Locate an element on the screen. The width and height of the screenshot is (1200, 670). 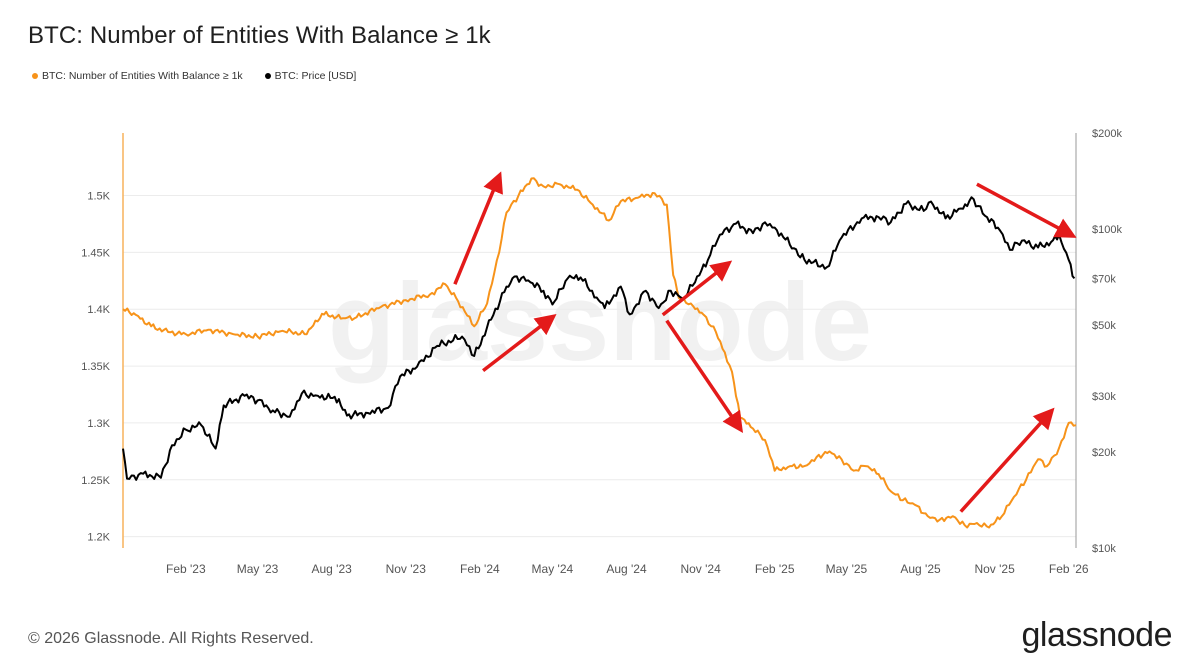
x-tick-label: May '25 is located at coordinates (847, 569).